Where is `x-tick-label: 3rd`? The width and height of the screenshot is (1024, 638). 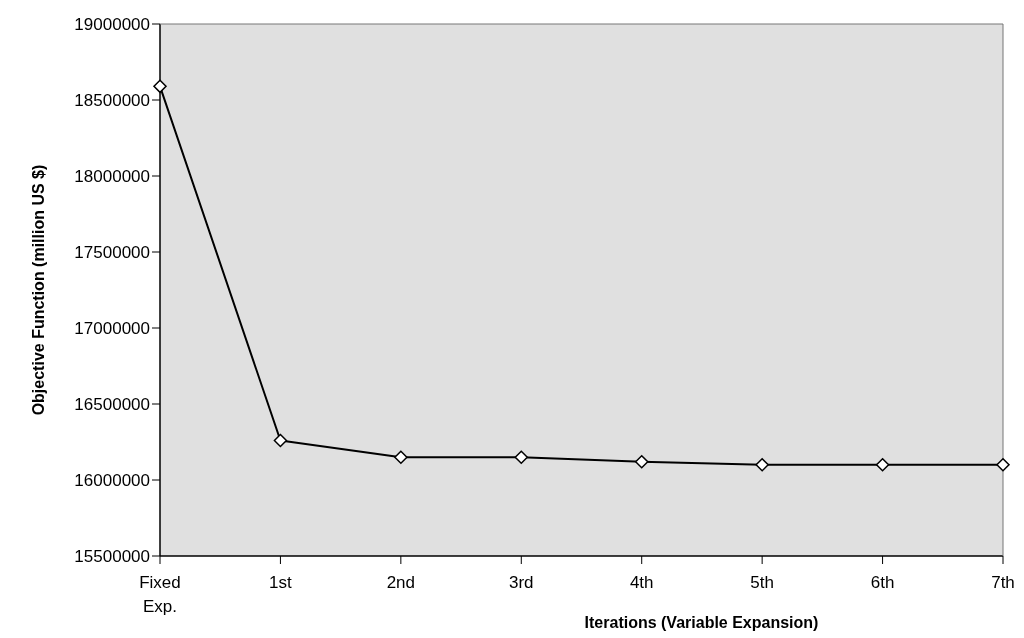 x-tick-label: 3rd is located at coordinates (521, 582).